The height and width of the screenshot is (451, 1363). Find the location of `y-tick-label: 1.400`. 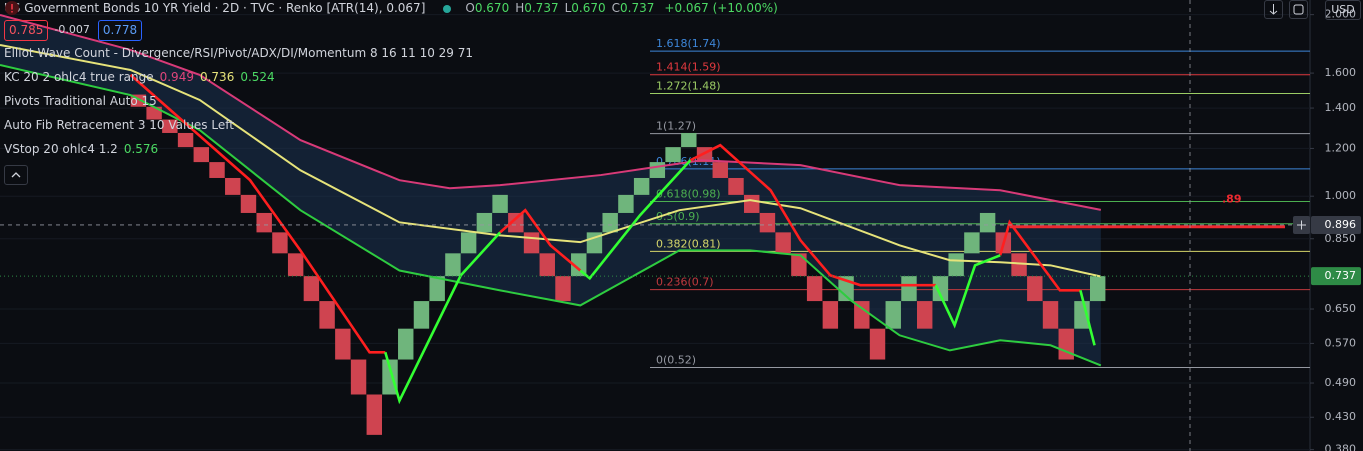

y-tick-label: 1.400 is located at coordinates (1341, 107).